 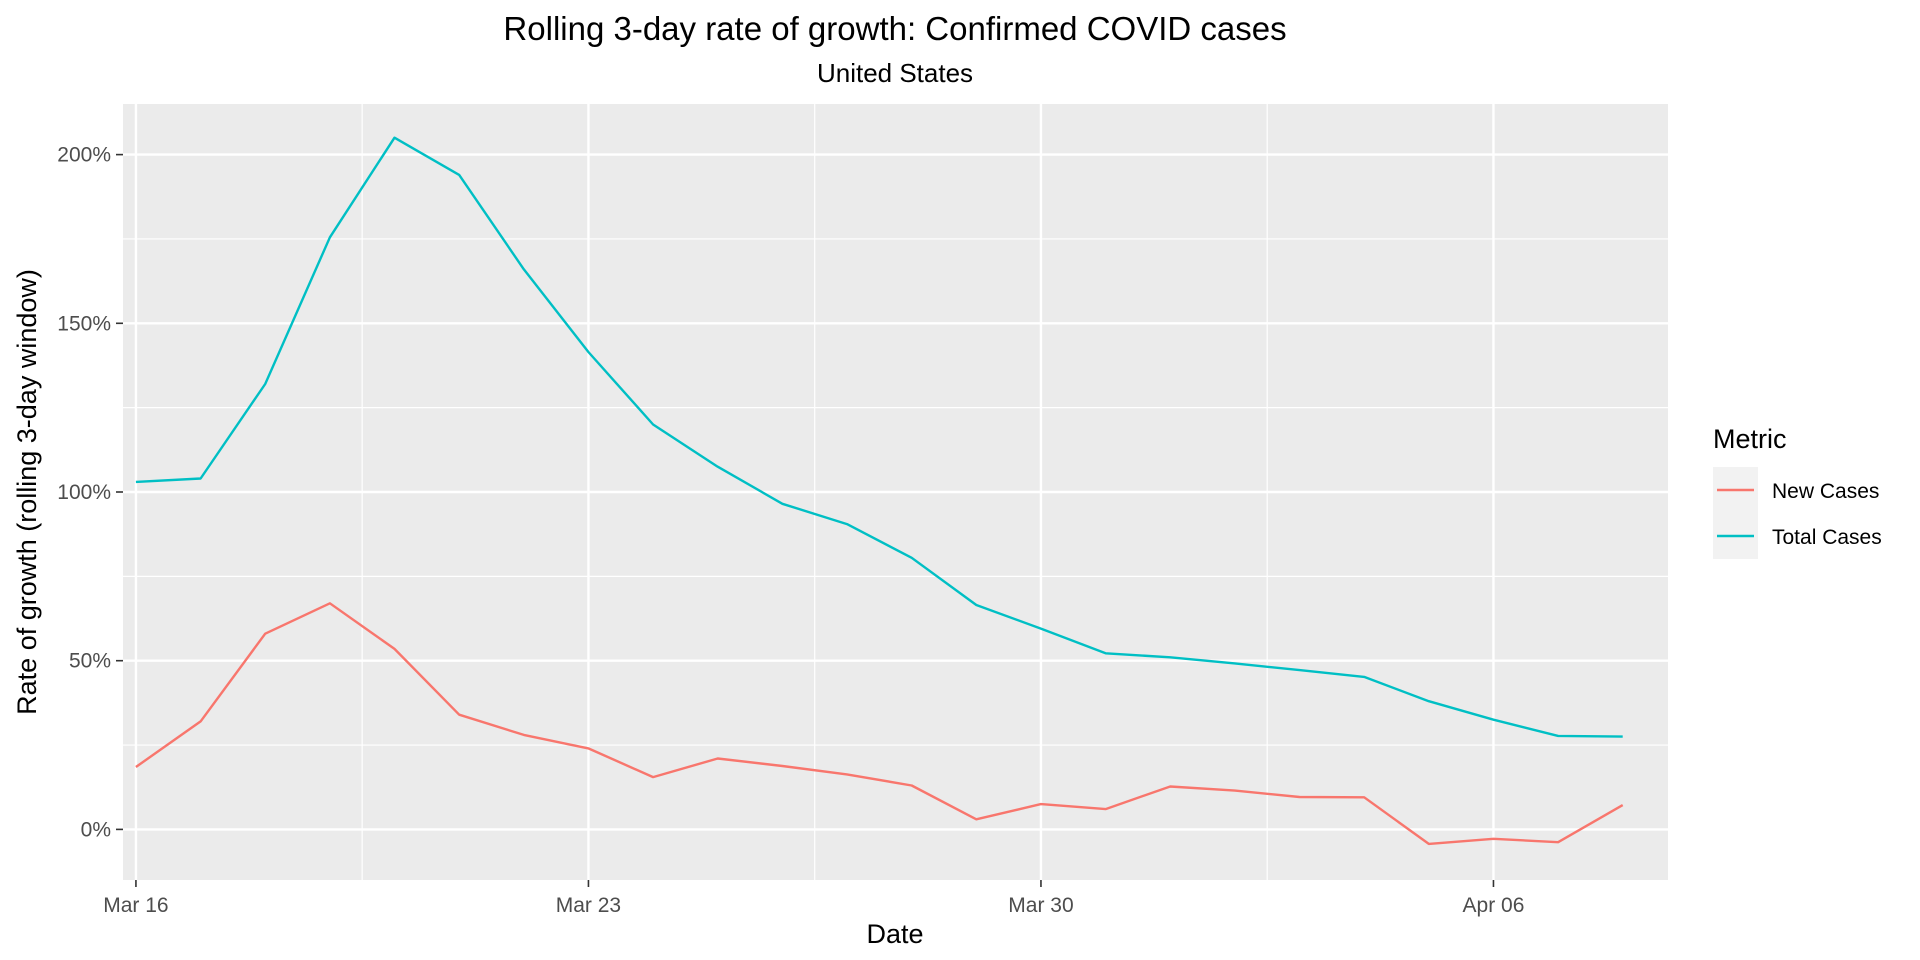 What do you see at coordinates (96, 829) in the screenshot?
I see `y-tick-label: 0%` at bounding box center [96, 829].